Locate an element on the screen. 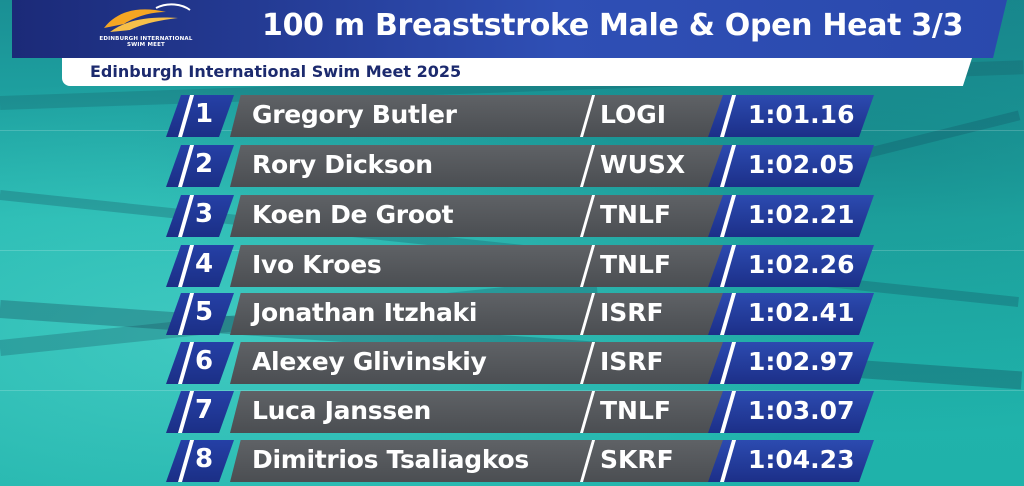 This screenshot has height=486, width=1024. time-cell: 1:02.26 is located at coordinates (791, 266).